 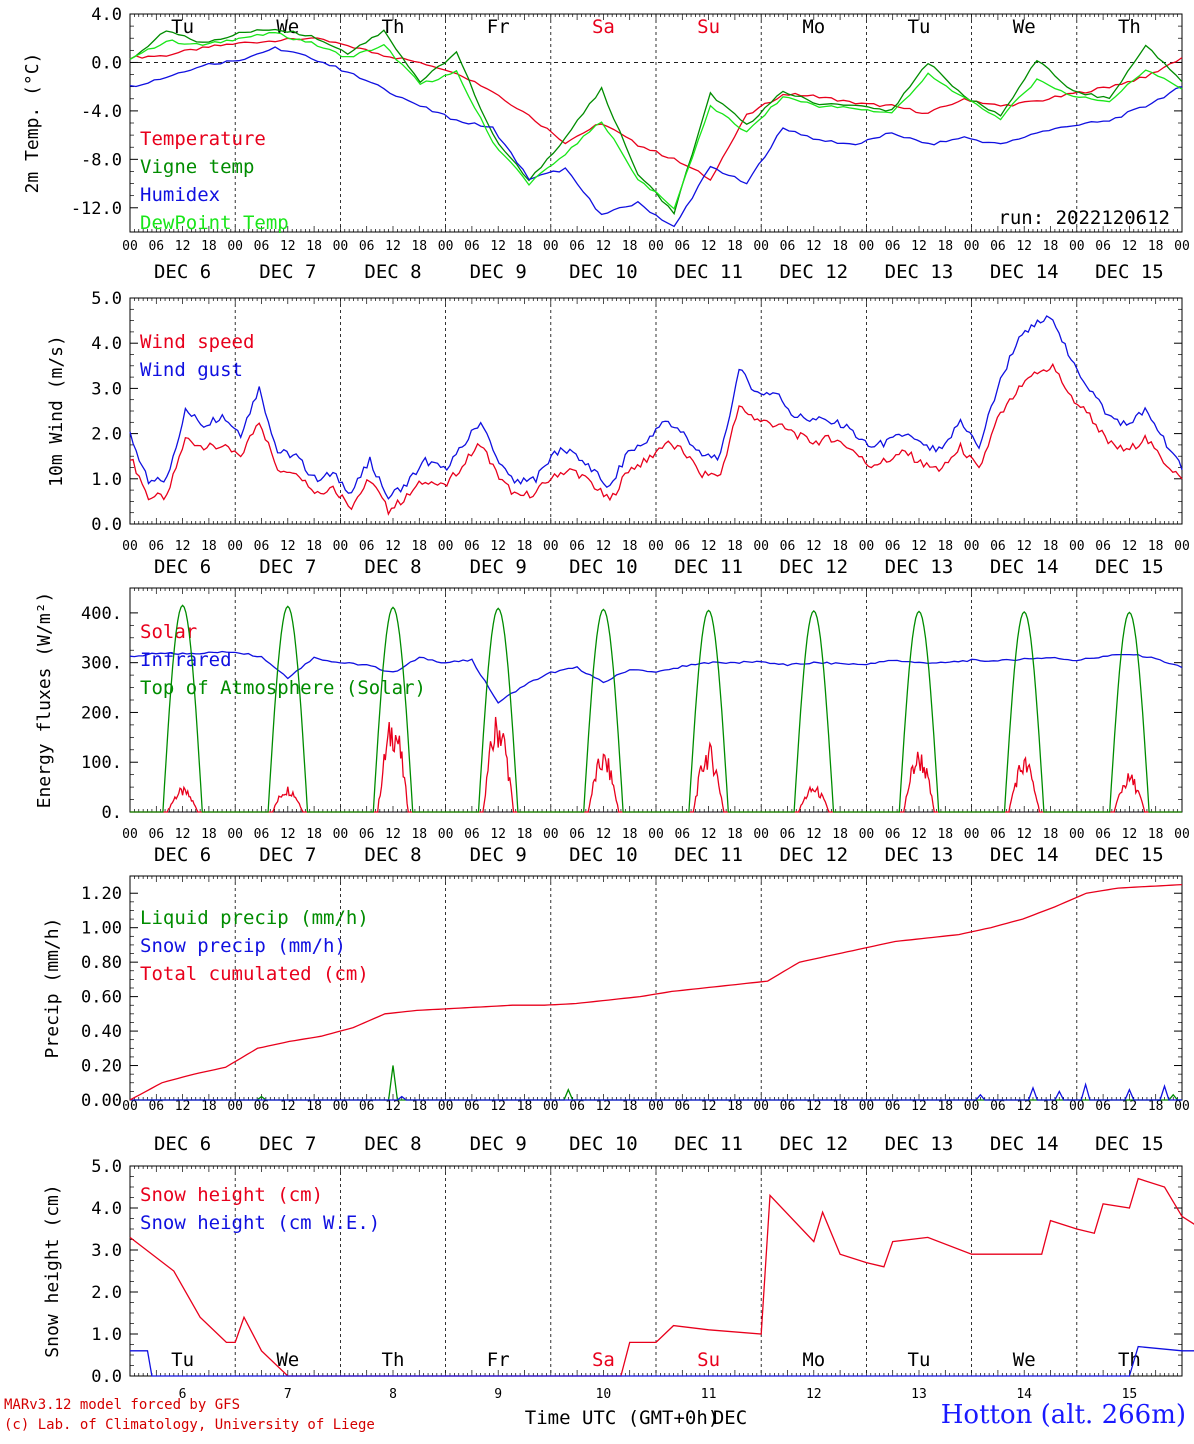 What do you see at coordinates (168, 632) in the screenshot?
I see `legend-entry: Solar` at bounding box center [168, 632].